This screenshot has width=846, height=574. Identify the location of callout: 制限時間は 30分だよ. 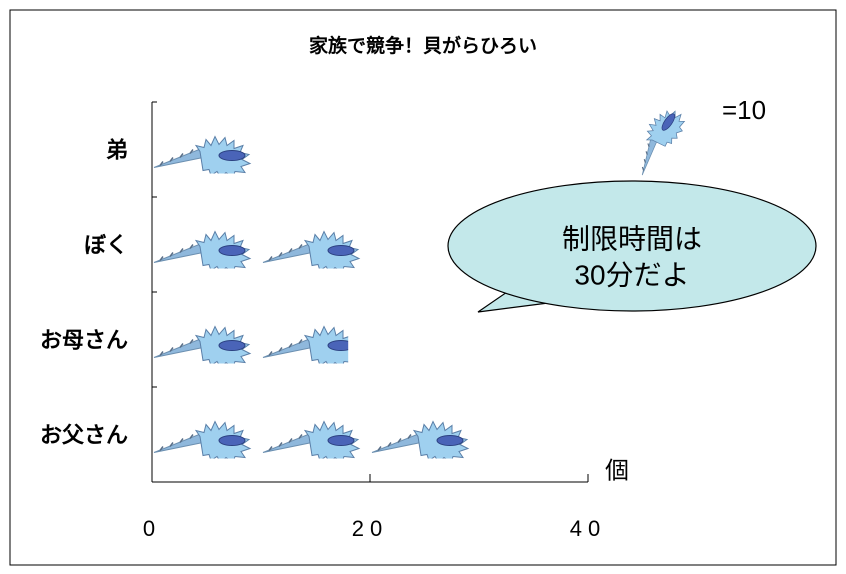
(632, 246).